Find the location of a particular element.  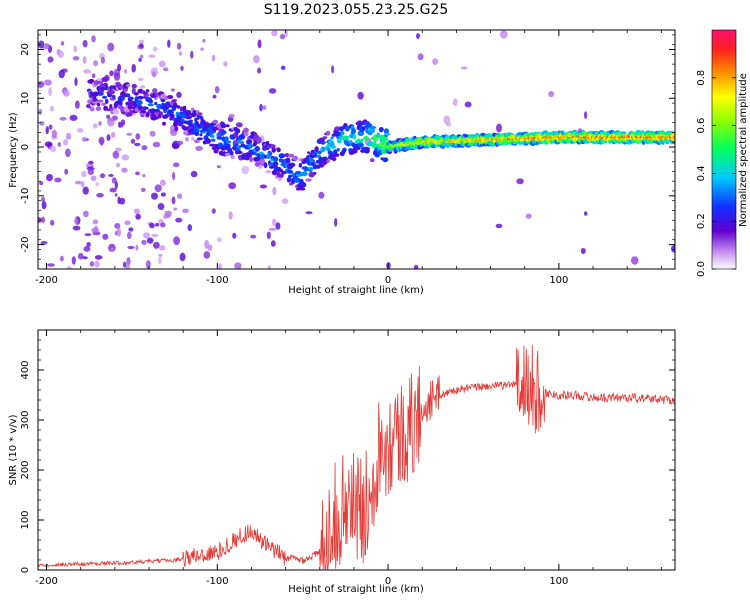

spectrogram-ylabel: Frequency (Hz) is located at coordinates (13, 150).